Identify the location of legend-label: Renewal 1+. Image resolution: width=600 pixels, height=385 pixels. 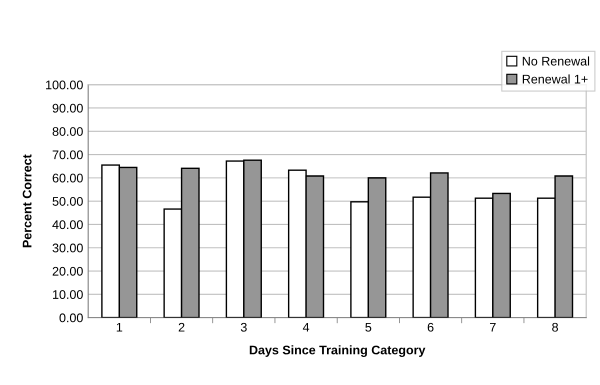
(555, 79).